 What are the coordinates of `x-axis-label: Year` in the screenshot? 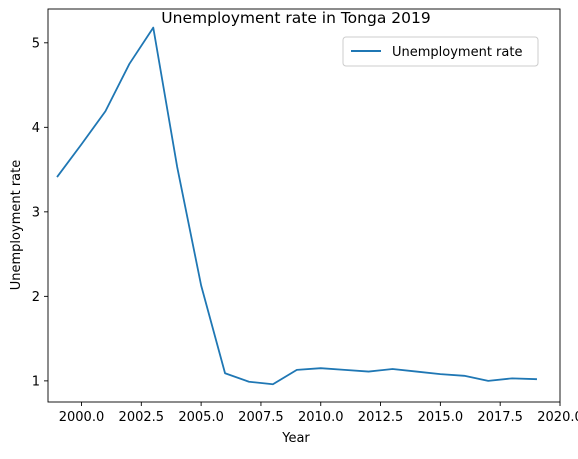 It's located at (295, 438).